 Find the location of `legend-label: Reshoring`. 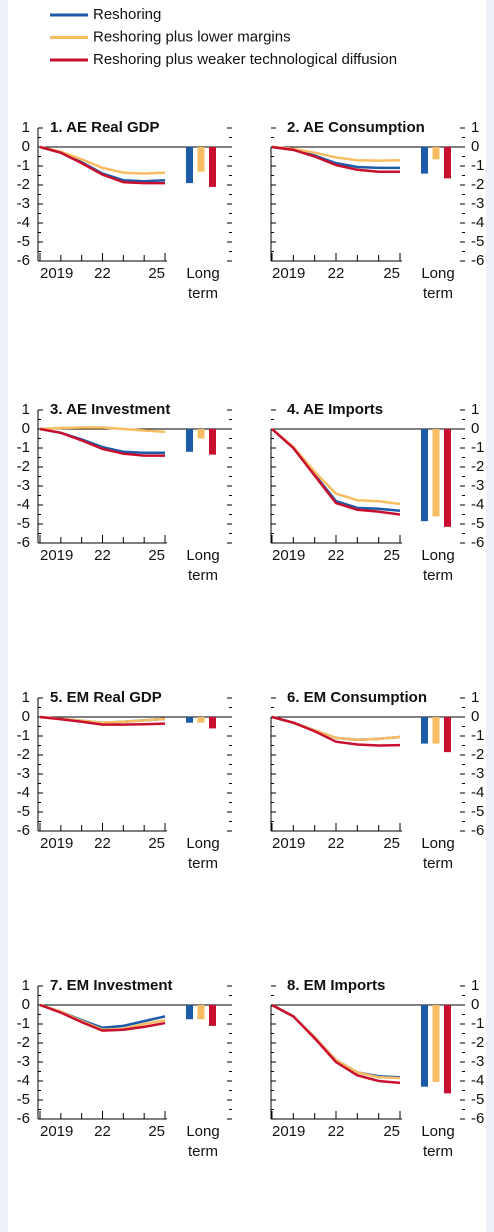

legend-label: Reshoring is located at coordinates (127, 14).